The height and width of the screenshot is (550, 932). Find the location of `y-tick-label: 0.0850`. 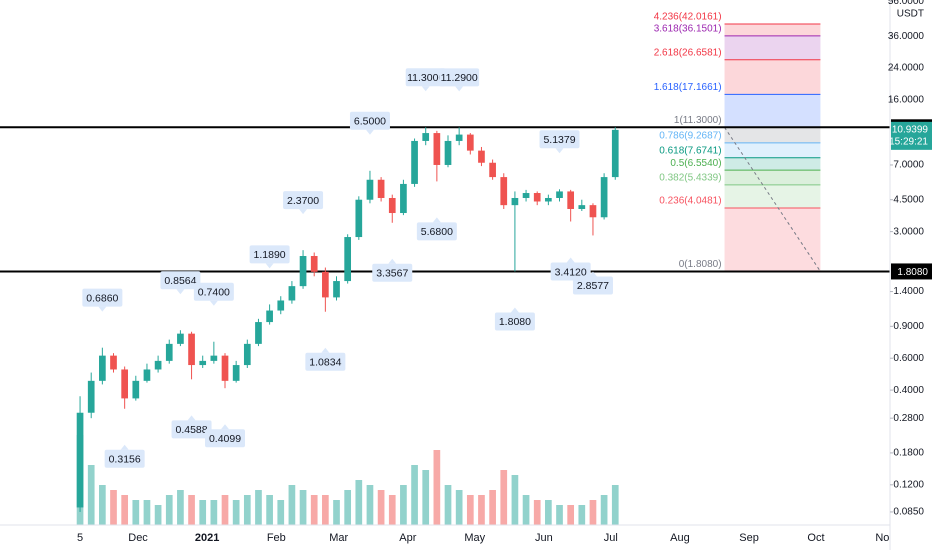

y-tick-label: 0.0850 is located at coordinates (908, 512).